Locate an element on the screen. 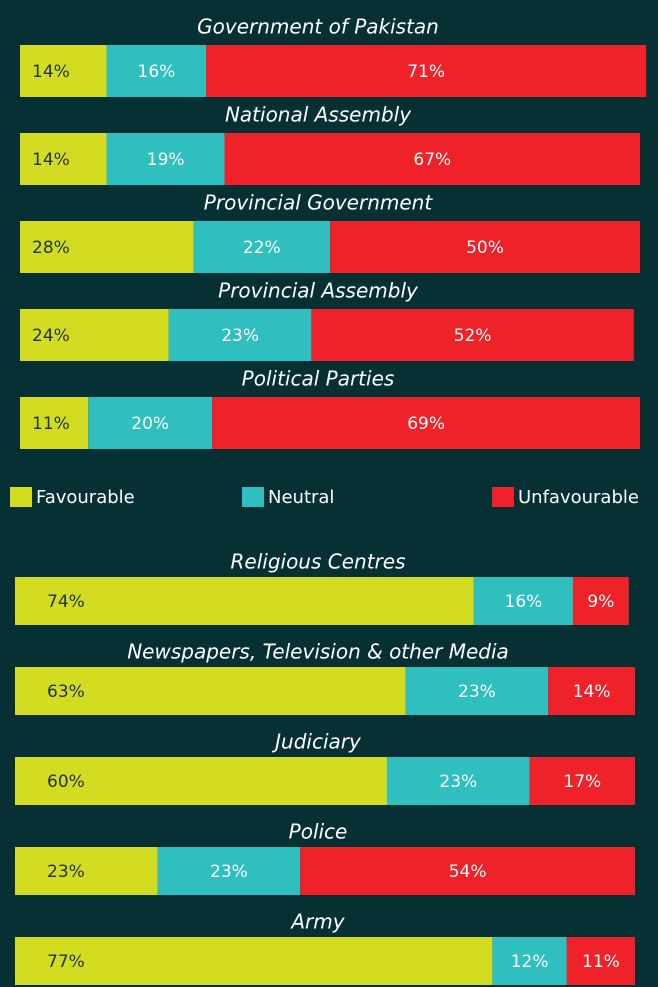  value-label: 52% is located at coordinates (473, 336).